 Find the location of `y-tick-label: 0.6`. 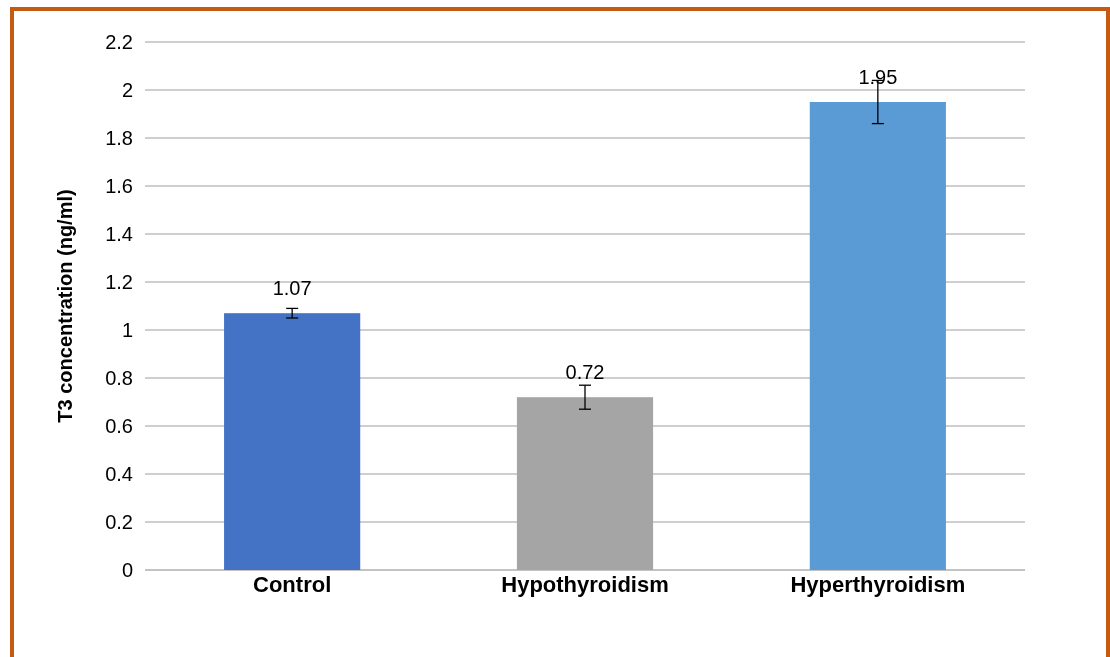

y-tick-label: 0.6 is located at coordinates (119, 426).